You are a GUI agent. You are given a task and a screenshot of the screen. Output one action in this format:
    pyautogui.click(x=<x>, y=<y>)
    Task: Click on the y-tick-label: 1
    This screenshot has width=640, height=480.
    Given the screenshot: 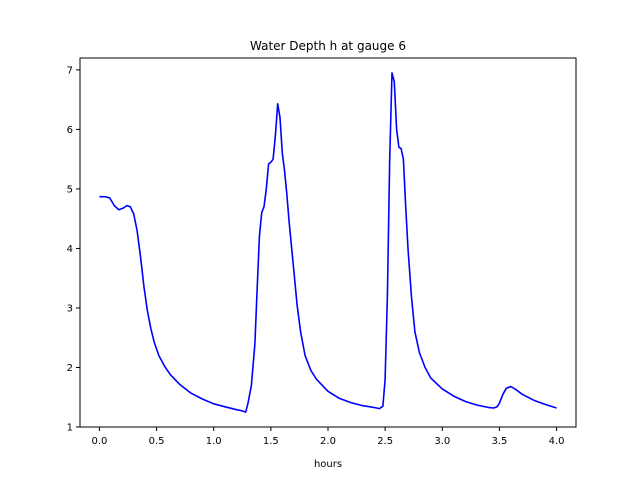 What is the action you would take?
    pyautogui.click(x=70, y=428)
    